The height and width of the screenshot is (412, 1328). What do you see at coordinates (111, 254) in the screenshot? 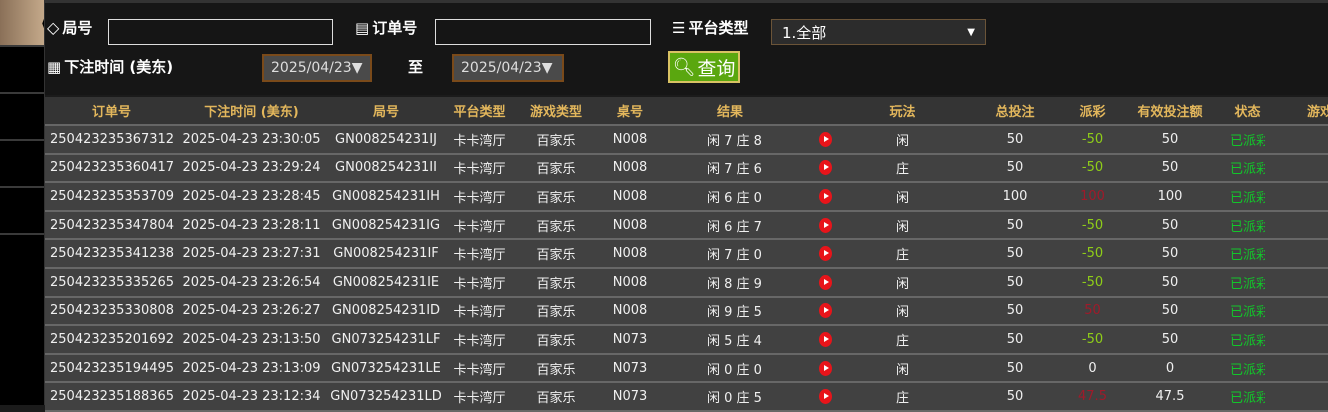
I see `order-id-cell: 250423235341238` at bounding box center [111, 254].